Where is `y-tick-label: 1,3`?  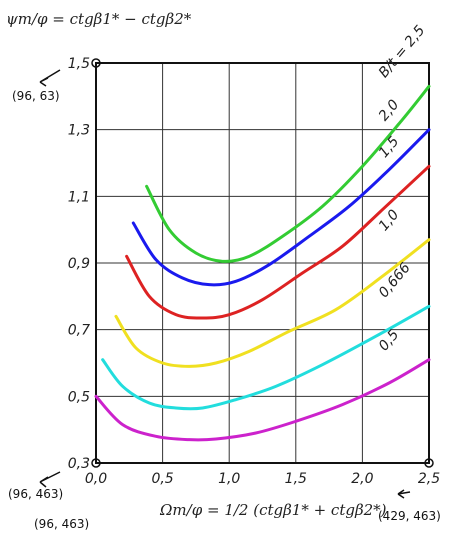 y-tick-label: 1,3 is located at coordinates (79, 131).